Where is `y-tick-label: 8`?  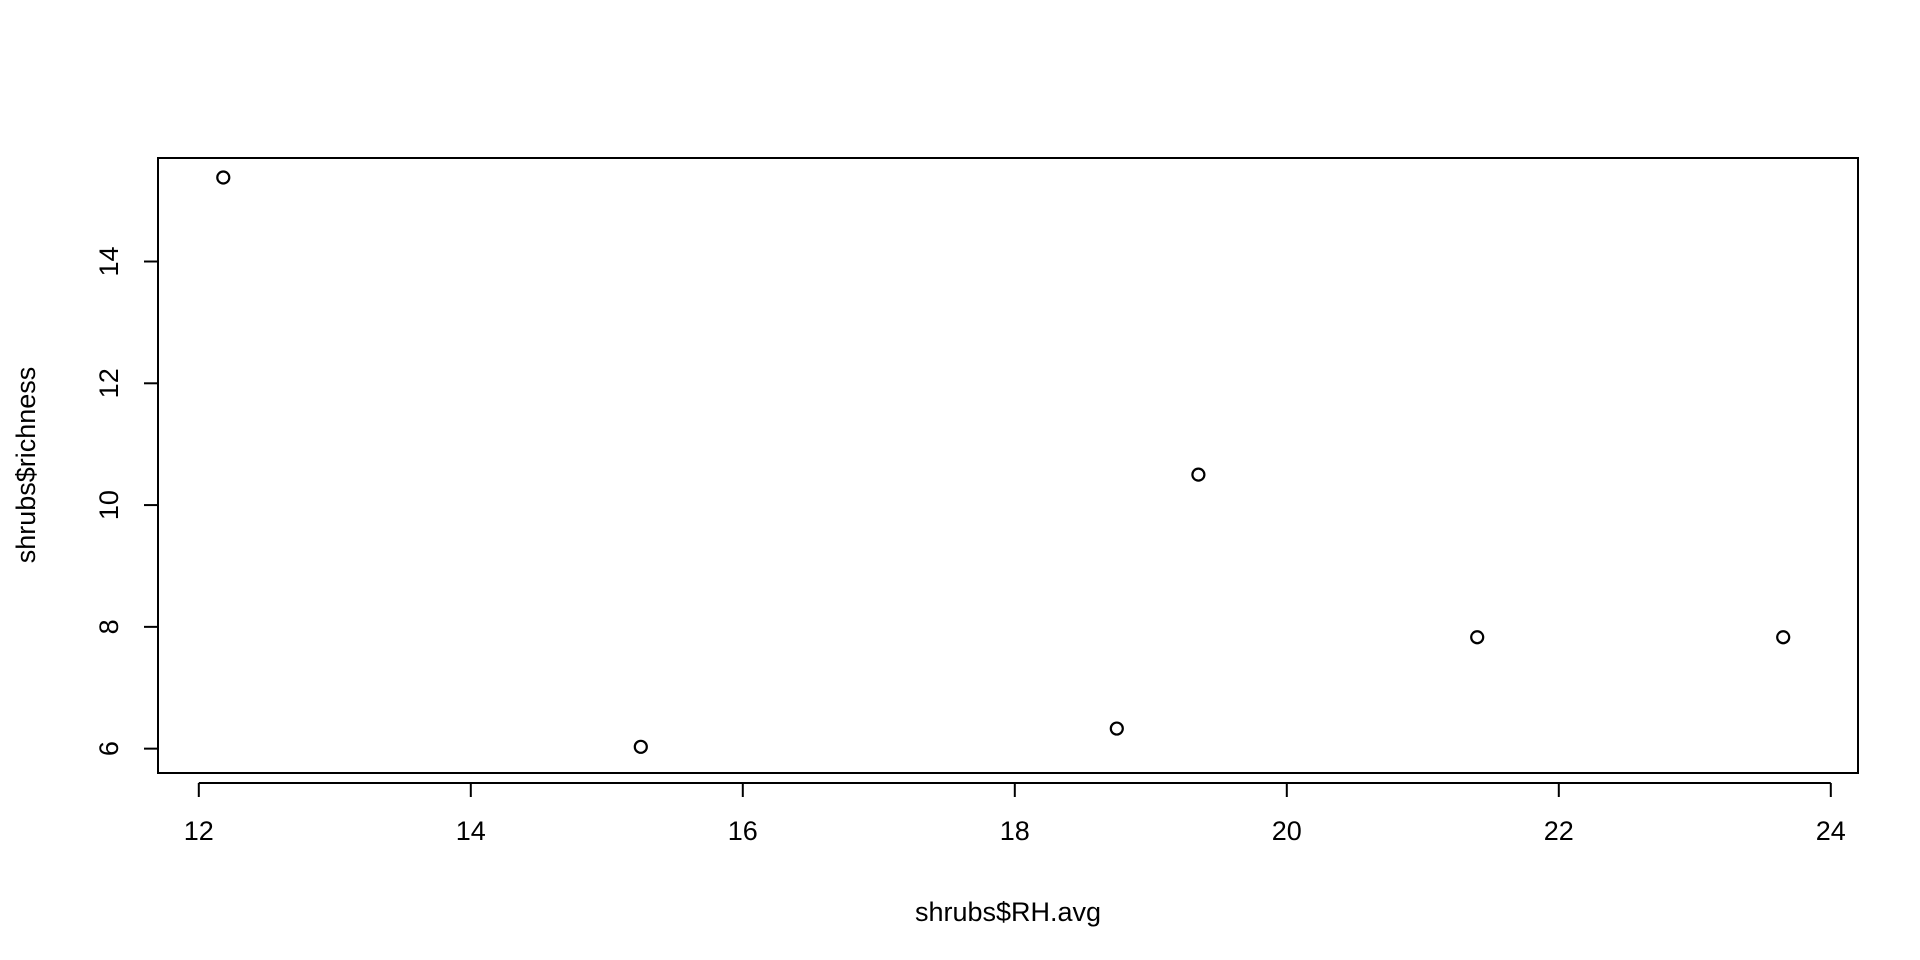 y-tick-label: 8 is located at coordinates (109, 626).